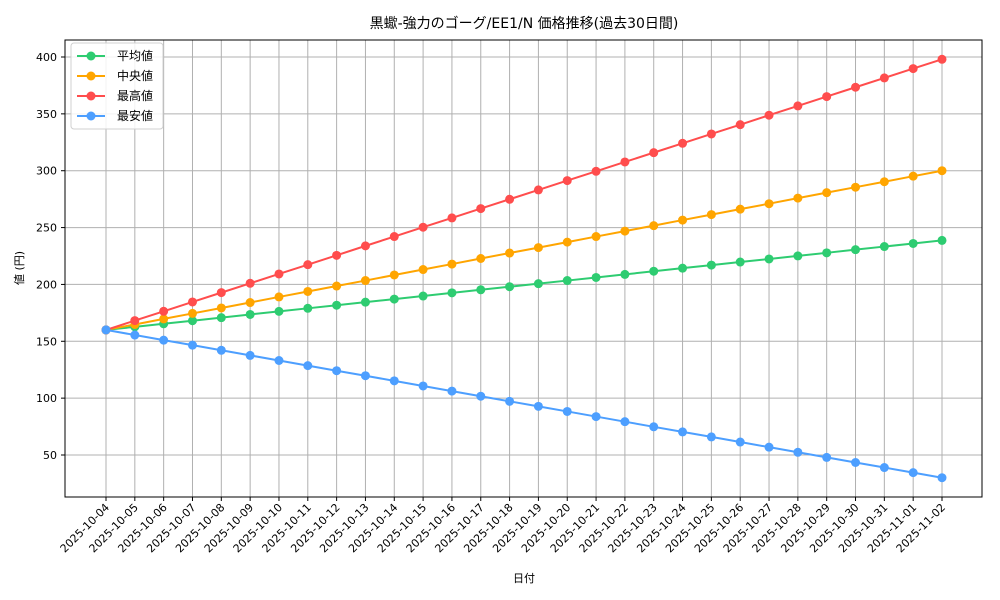 The width and height of the screenshot is (1000, 600). What do you see at coordinates (135, 55) in the screenshot?
I see `legend-label: 平均値` at bounding box center [135, 55].